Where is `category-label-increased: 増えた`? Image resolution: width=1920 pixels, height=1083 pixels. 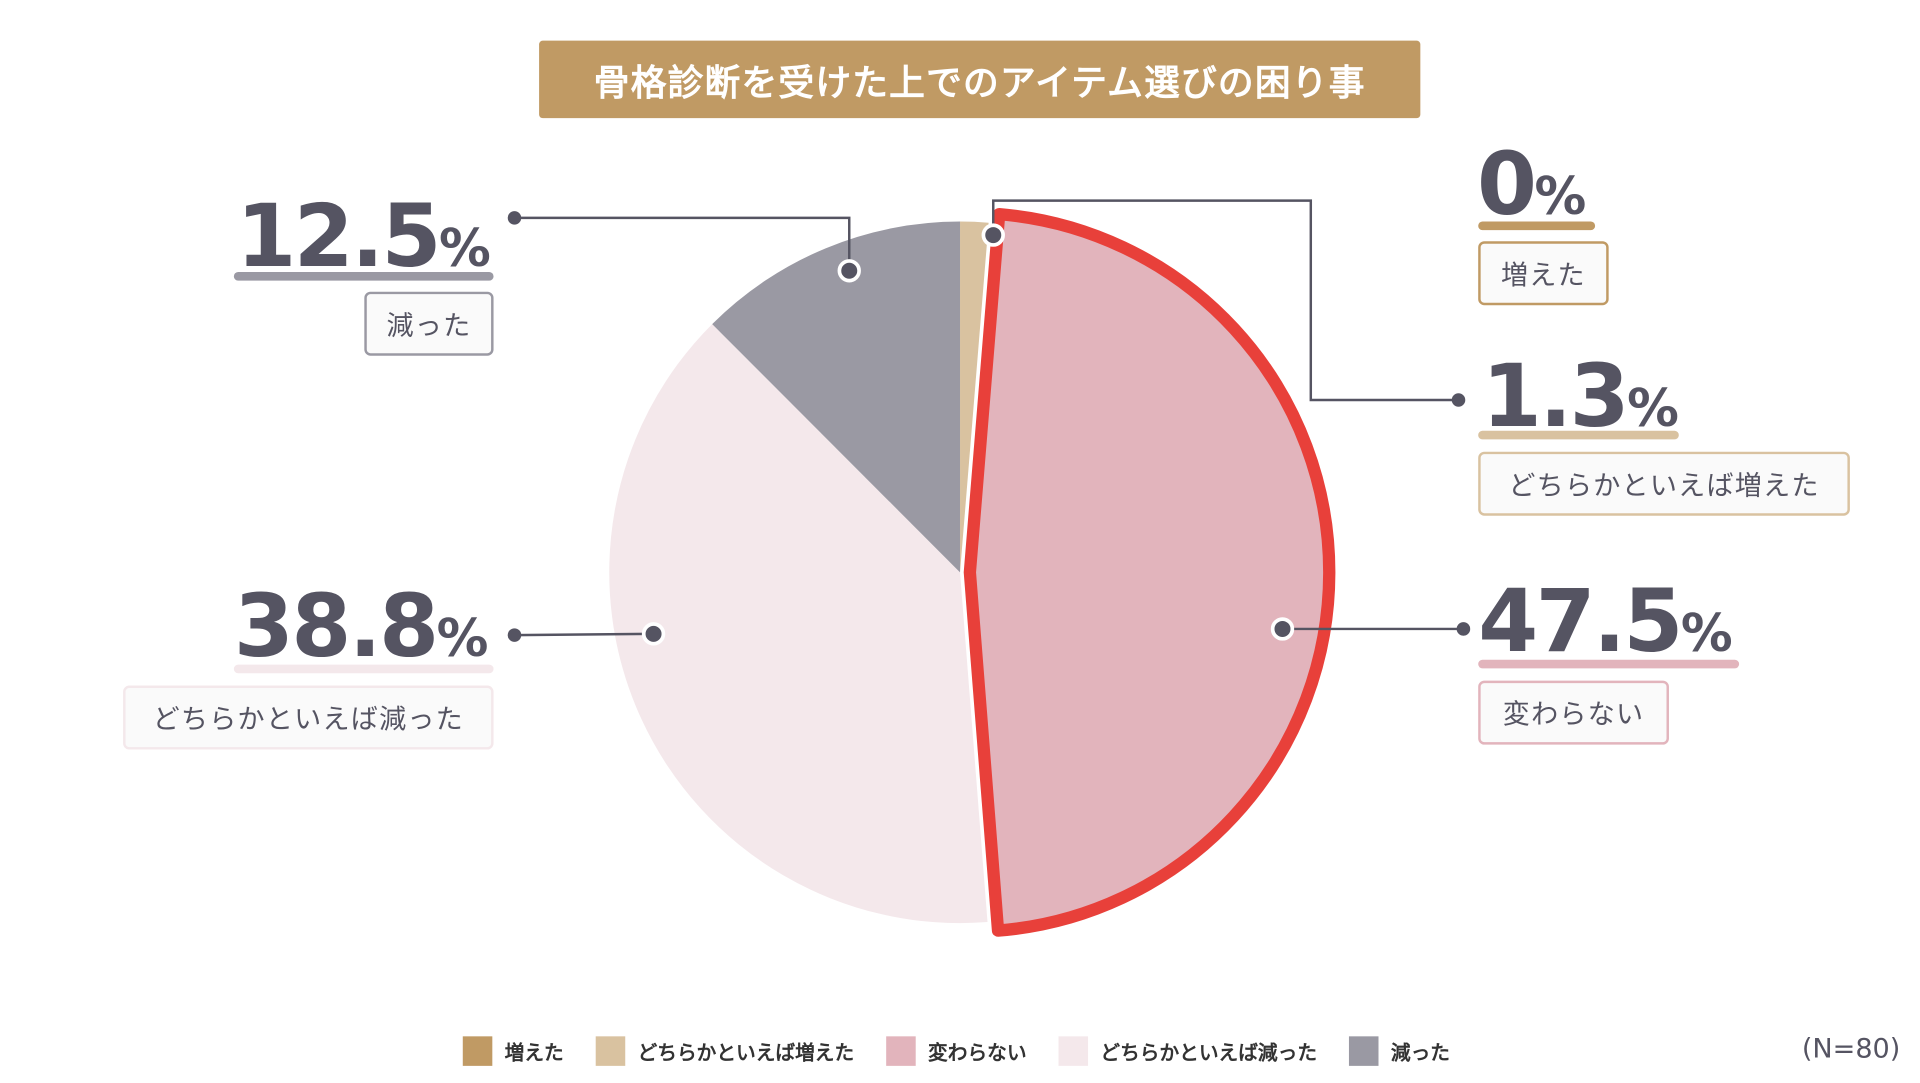 category-label-increased: 増えた is located at coordinates (1543, 273).